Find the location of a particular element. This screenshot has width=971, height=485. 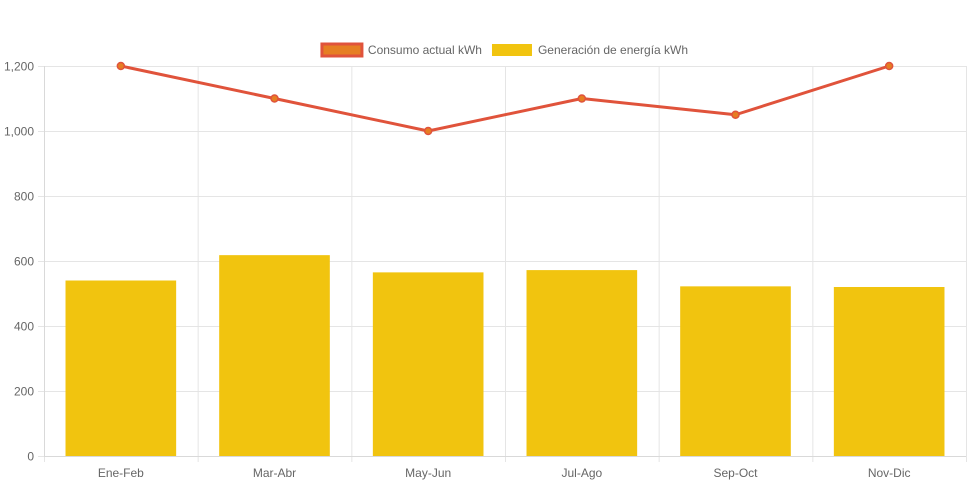

y-tick-label: 0 is located at coordinates (30, 457).